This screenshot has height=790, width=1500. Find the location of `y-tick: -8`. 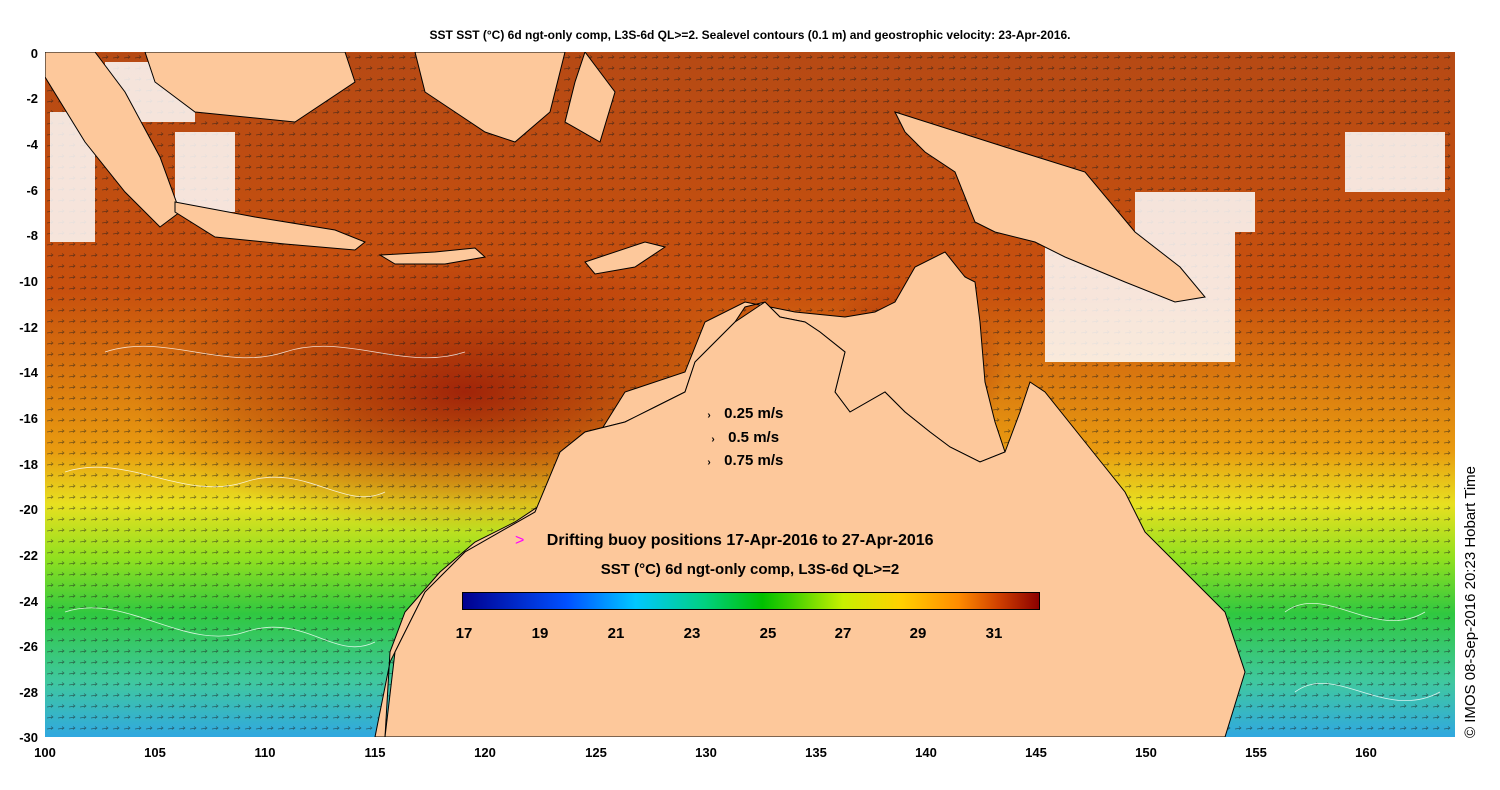

y-tick: -8 is located at coordinates (32, 235).